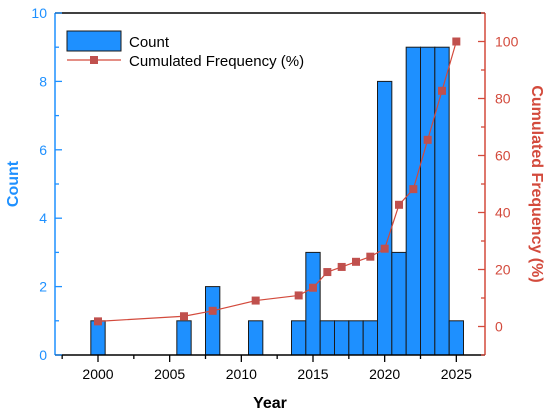 This screenshot has height=415, width=550. What do you see at coordinates (327, 272) in the screenshot?
I see `cumulative-point-2016` at bounding box center [327, 272].